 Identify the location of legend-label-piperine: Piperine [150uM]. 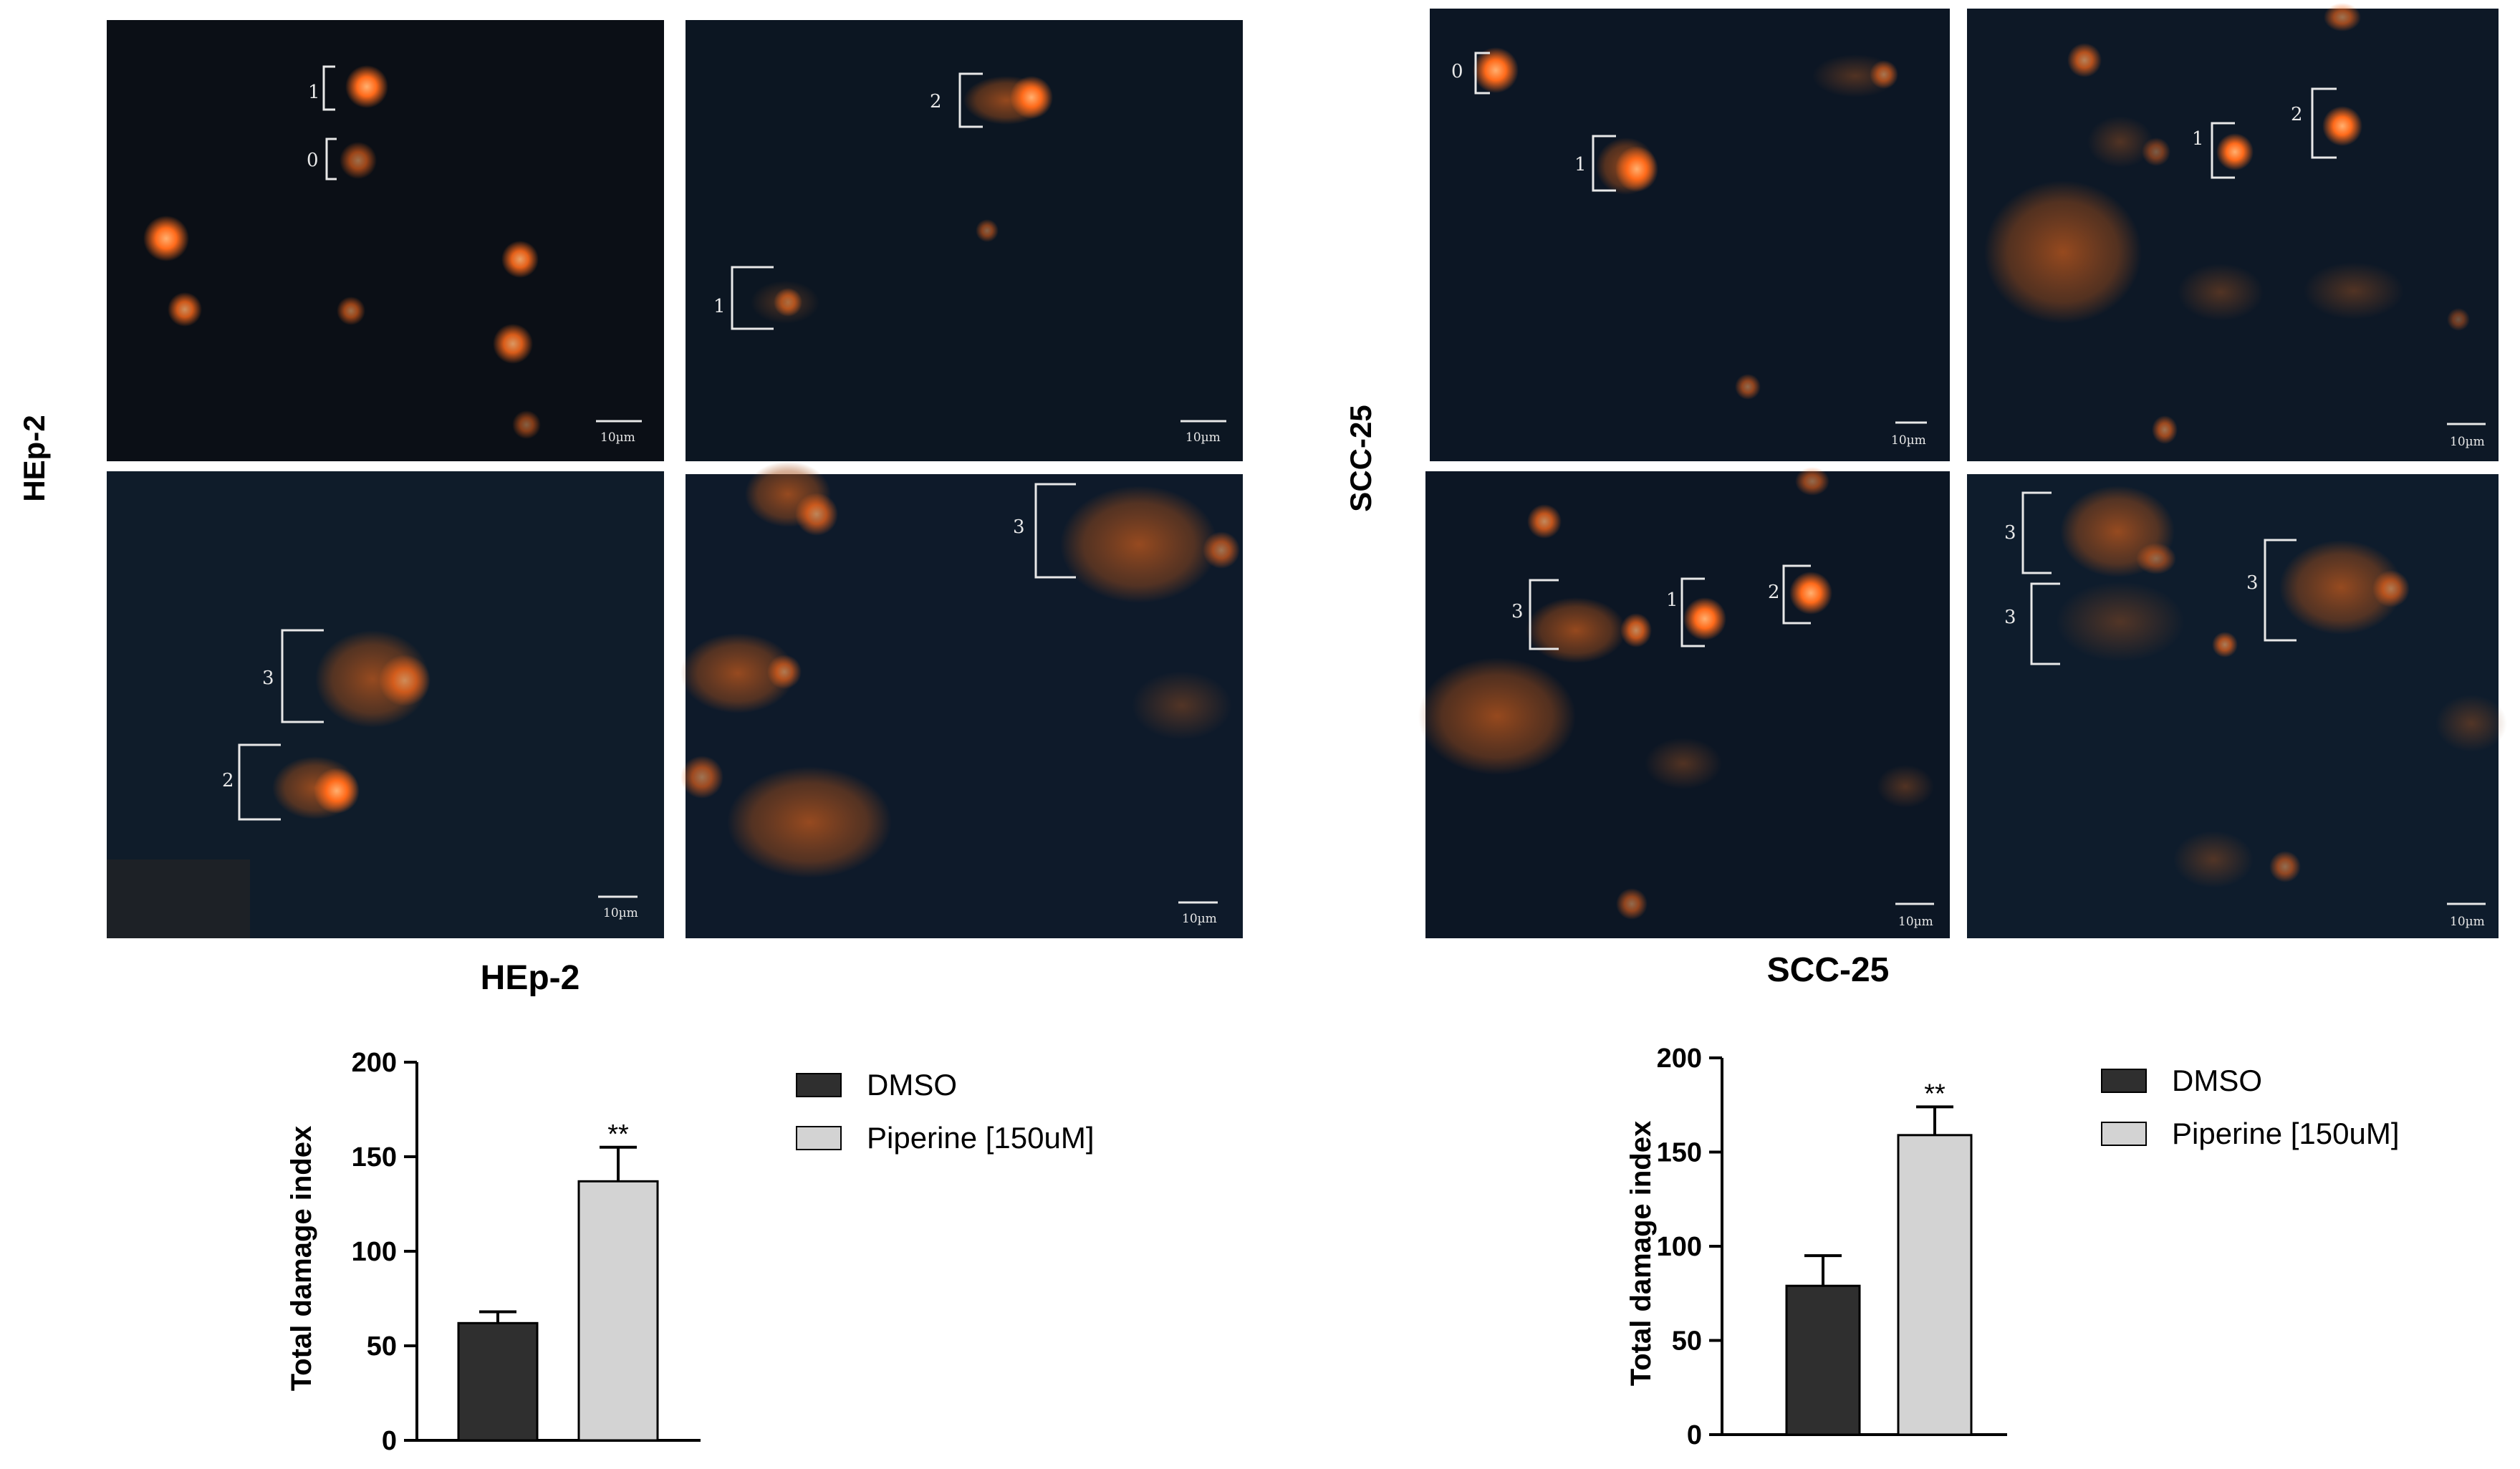
(981, 1138).